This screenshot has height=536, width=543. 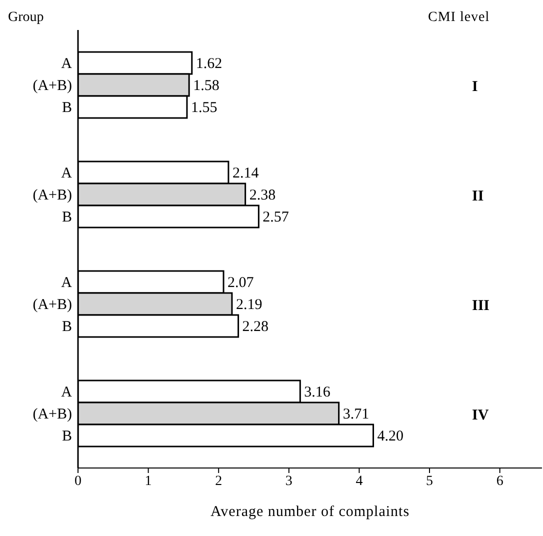 I want to click on x-tick-label: 3, so click(x=288, y=481).